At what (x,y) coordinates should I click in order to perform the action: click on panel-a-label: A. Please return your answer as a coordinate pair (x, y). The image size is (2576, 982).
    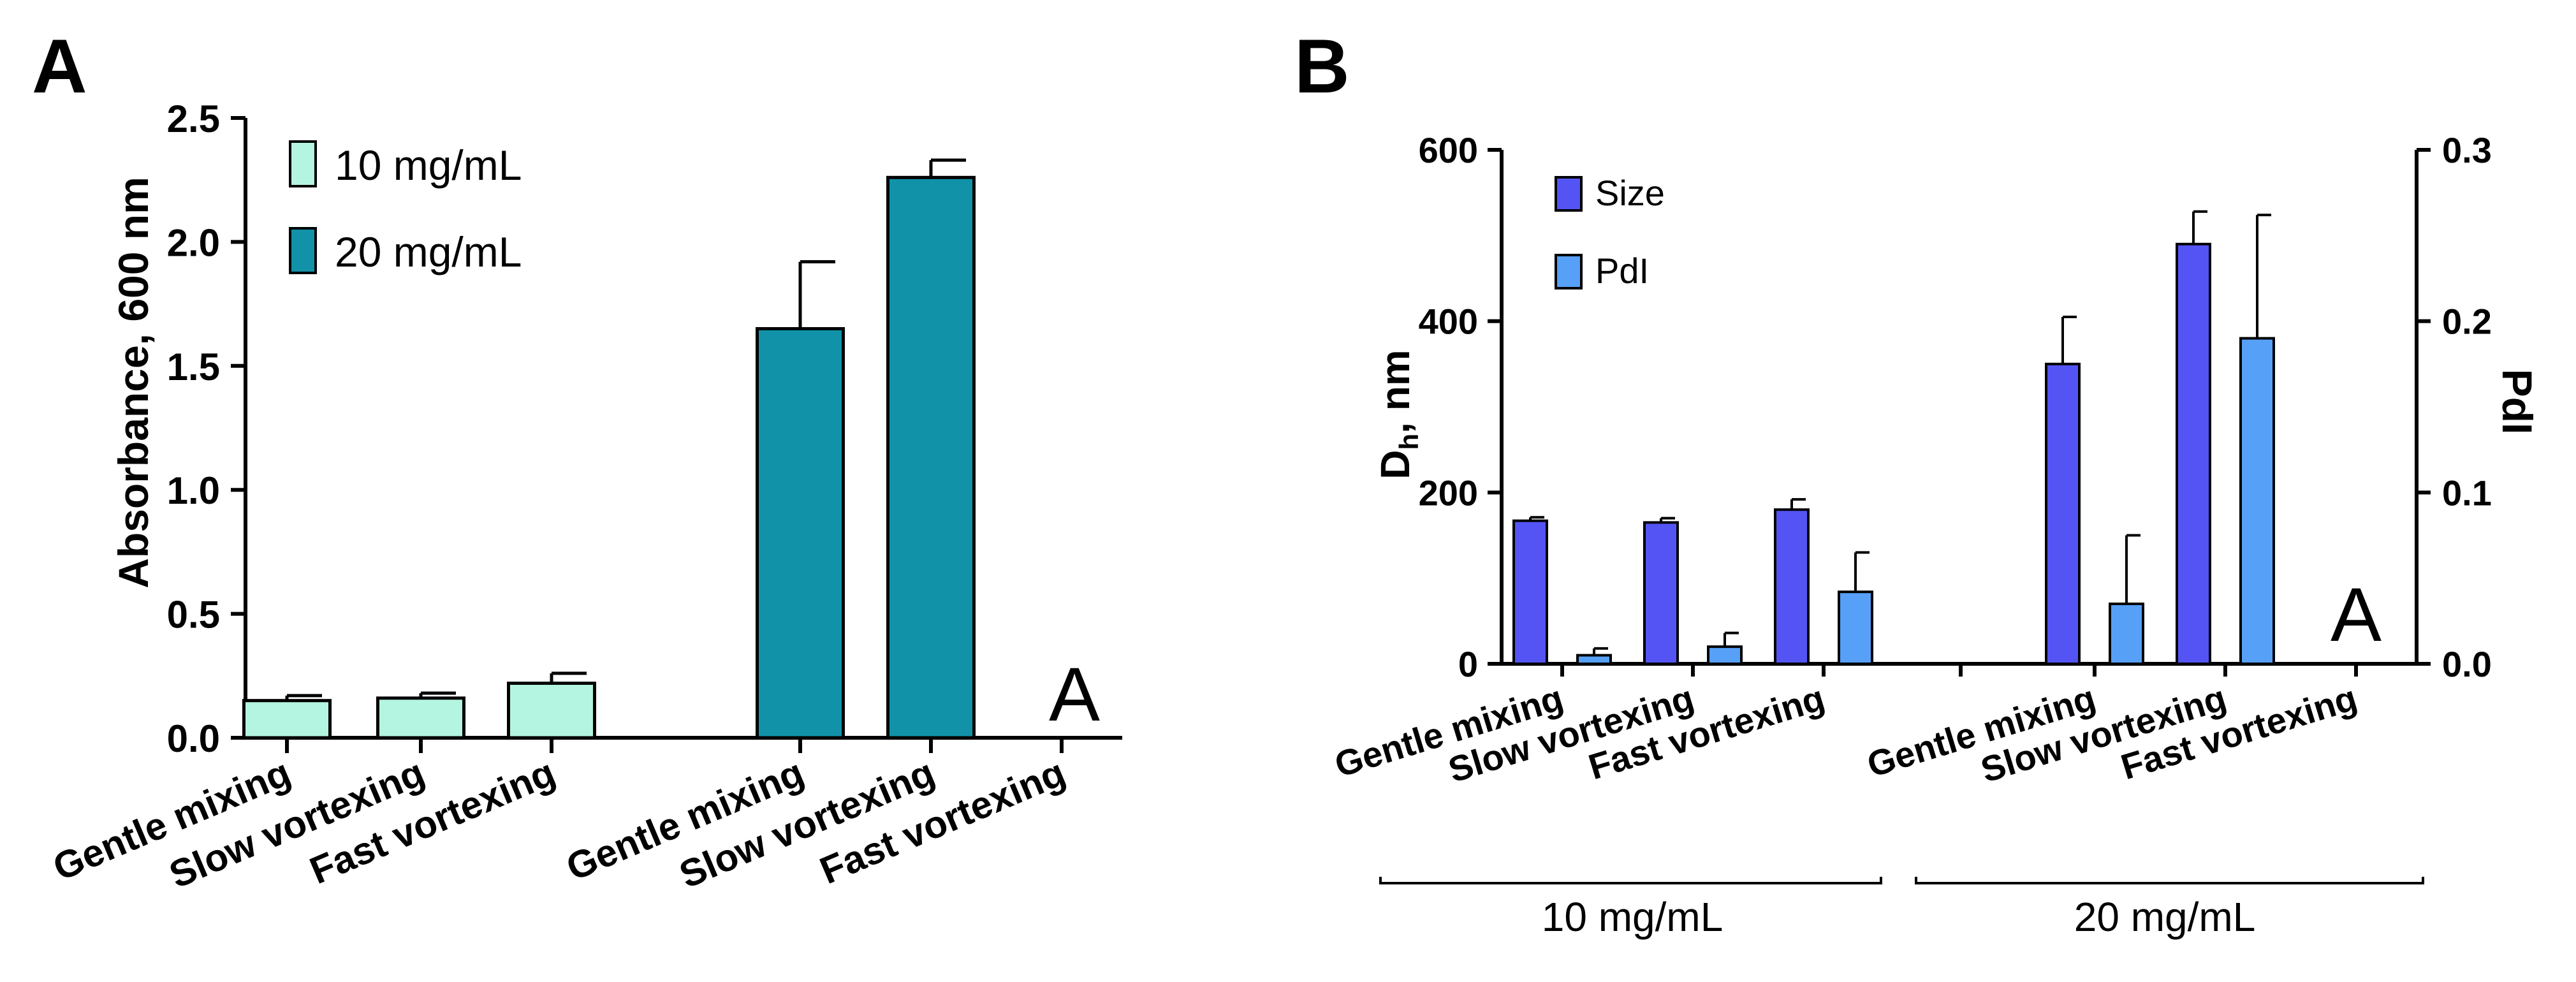
    Looking at the image, I should click on (59, 66).